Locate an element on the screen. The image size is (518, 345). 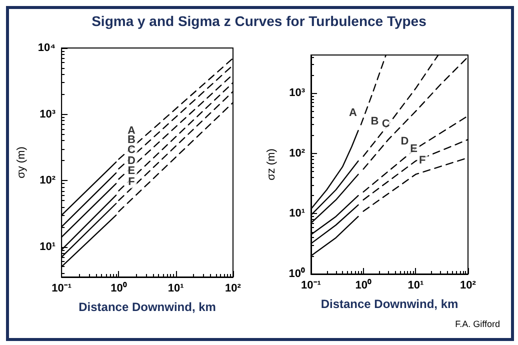
annotation: A is located at coordinates (352, 113).